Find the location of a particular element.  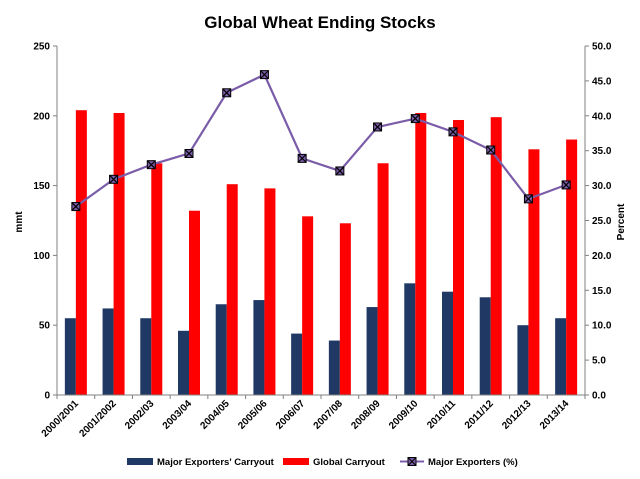

y2-tick-label: 0.0 is located at coordinates (599, 396).